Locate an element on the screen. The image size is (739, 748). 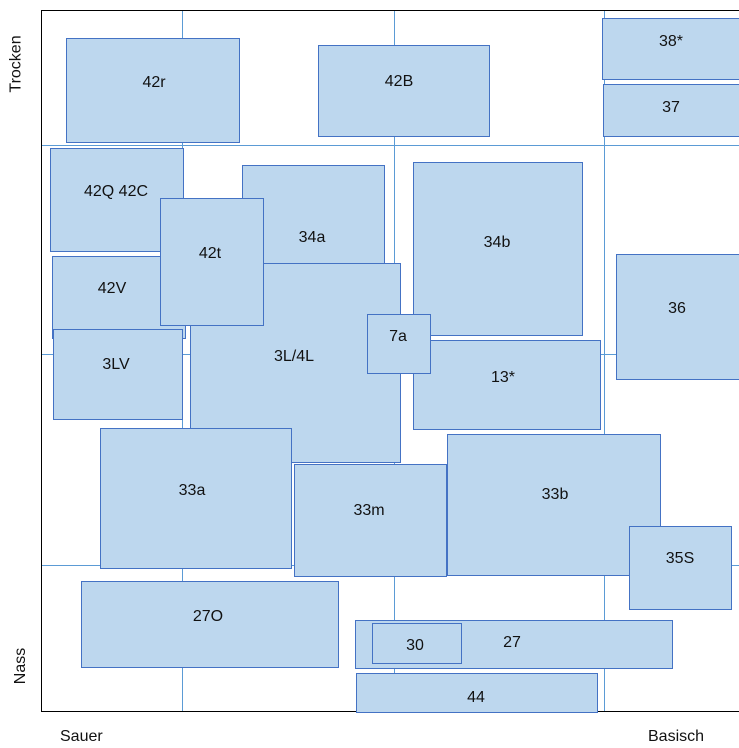
unit-label-7a: 7a is located at coordinates (398, 336).